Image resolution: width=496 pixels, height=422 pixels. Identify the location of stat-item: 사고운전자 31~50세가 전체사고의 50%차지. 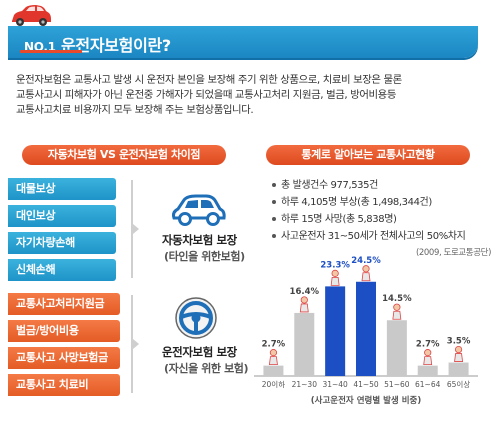
(369, 234).